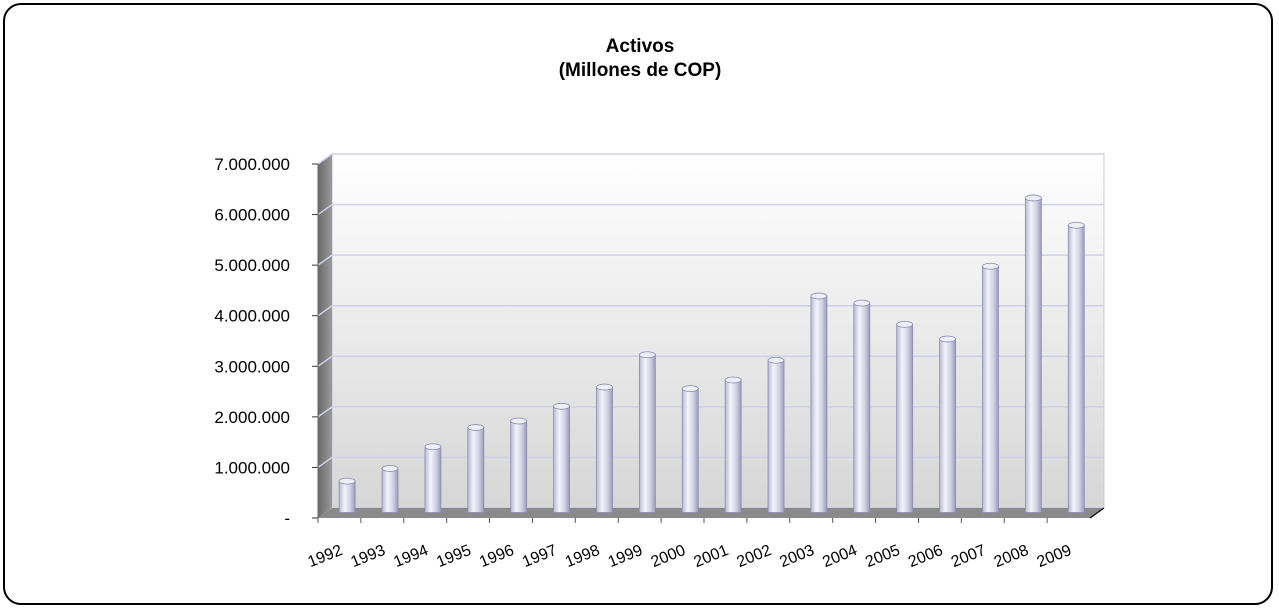 This screenshot has height=611, width=1279. Describe the element at coordinates (252, 316) in the screenshot. I see `y-tick-label: 4.000.000` at that location.